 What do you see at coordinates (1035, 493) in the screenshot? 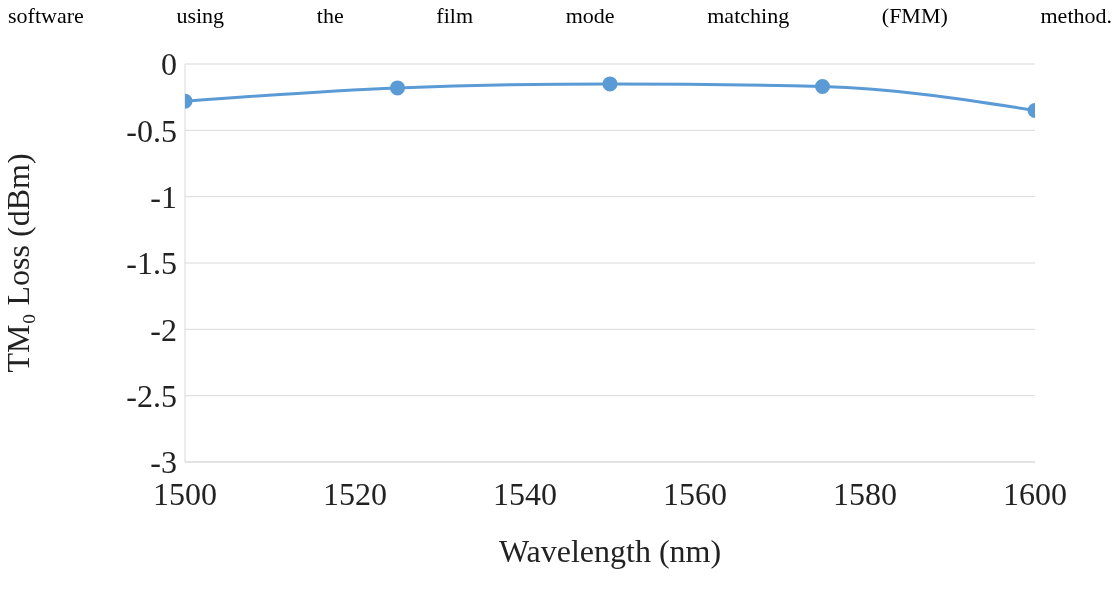
I see `x-tick-label: 1600` at bounding box center [1035, 493].